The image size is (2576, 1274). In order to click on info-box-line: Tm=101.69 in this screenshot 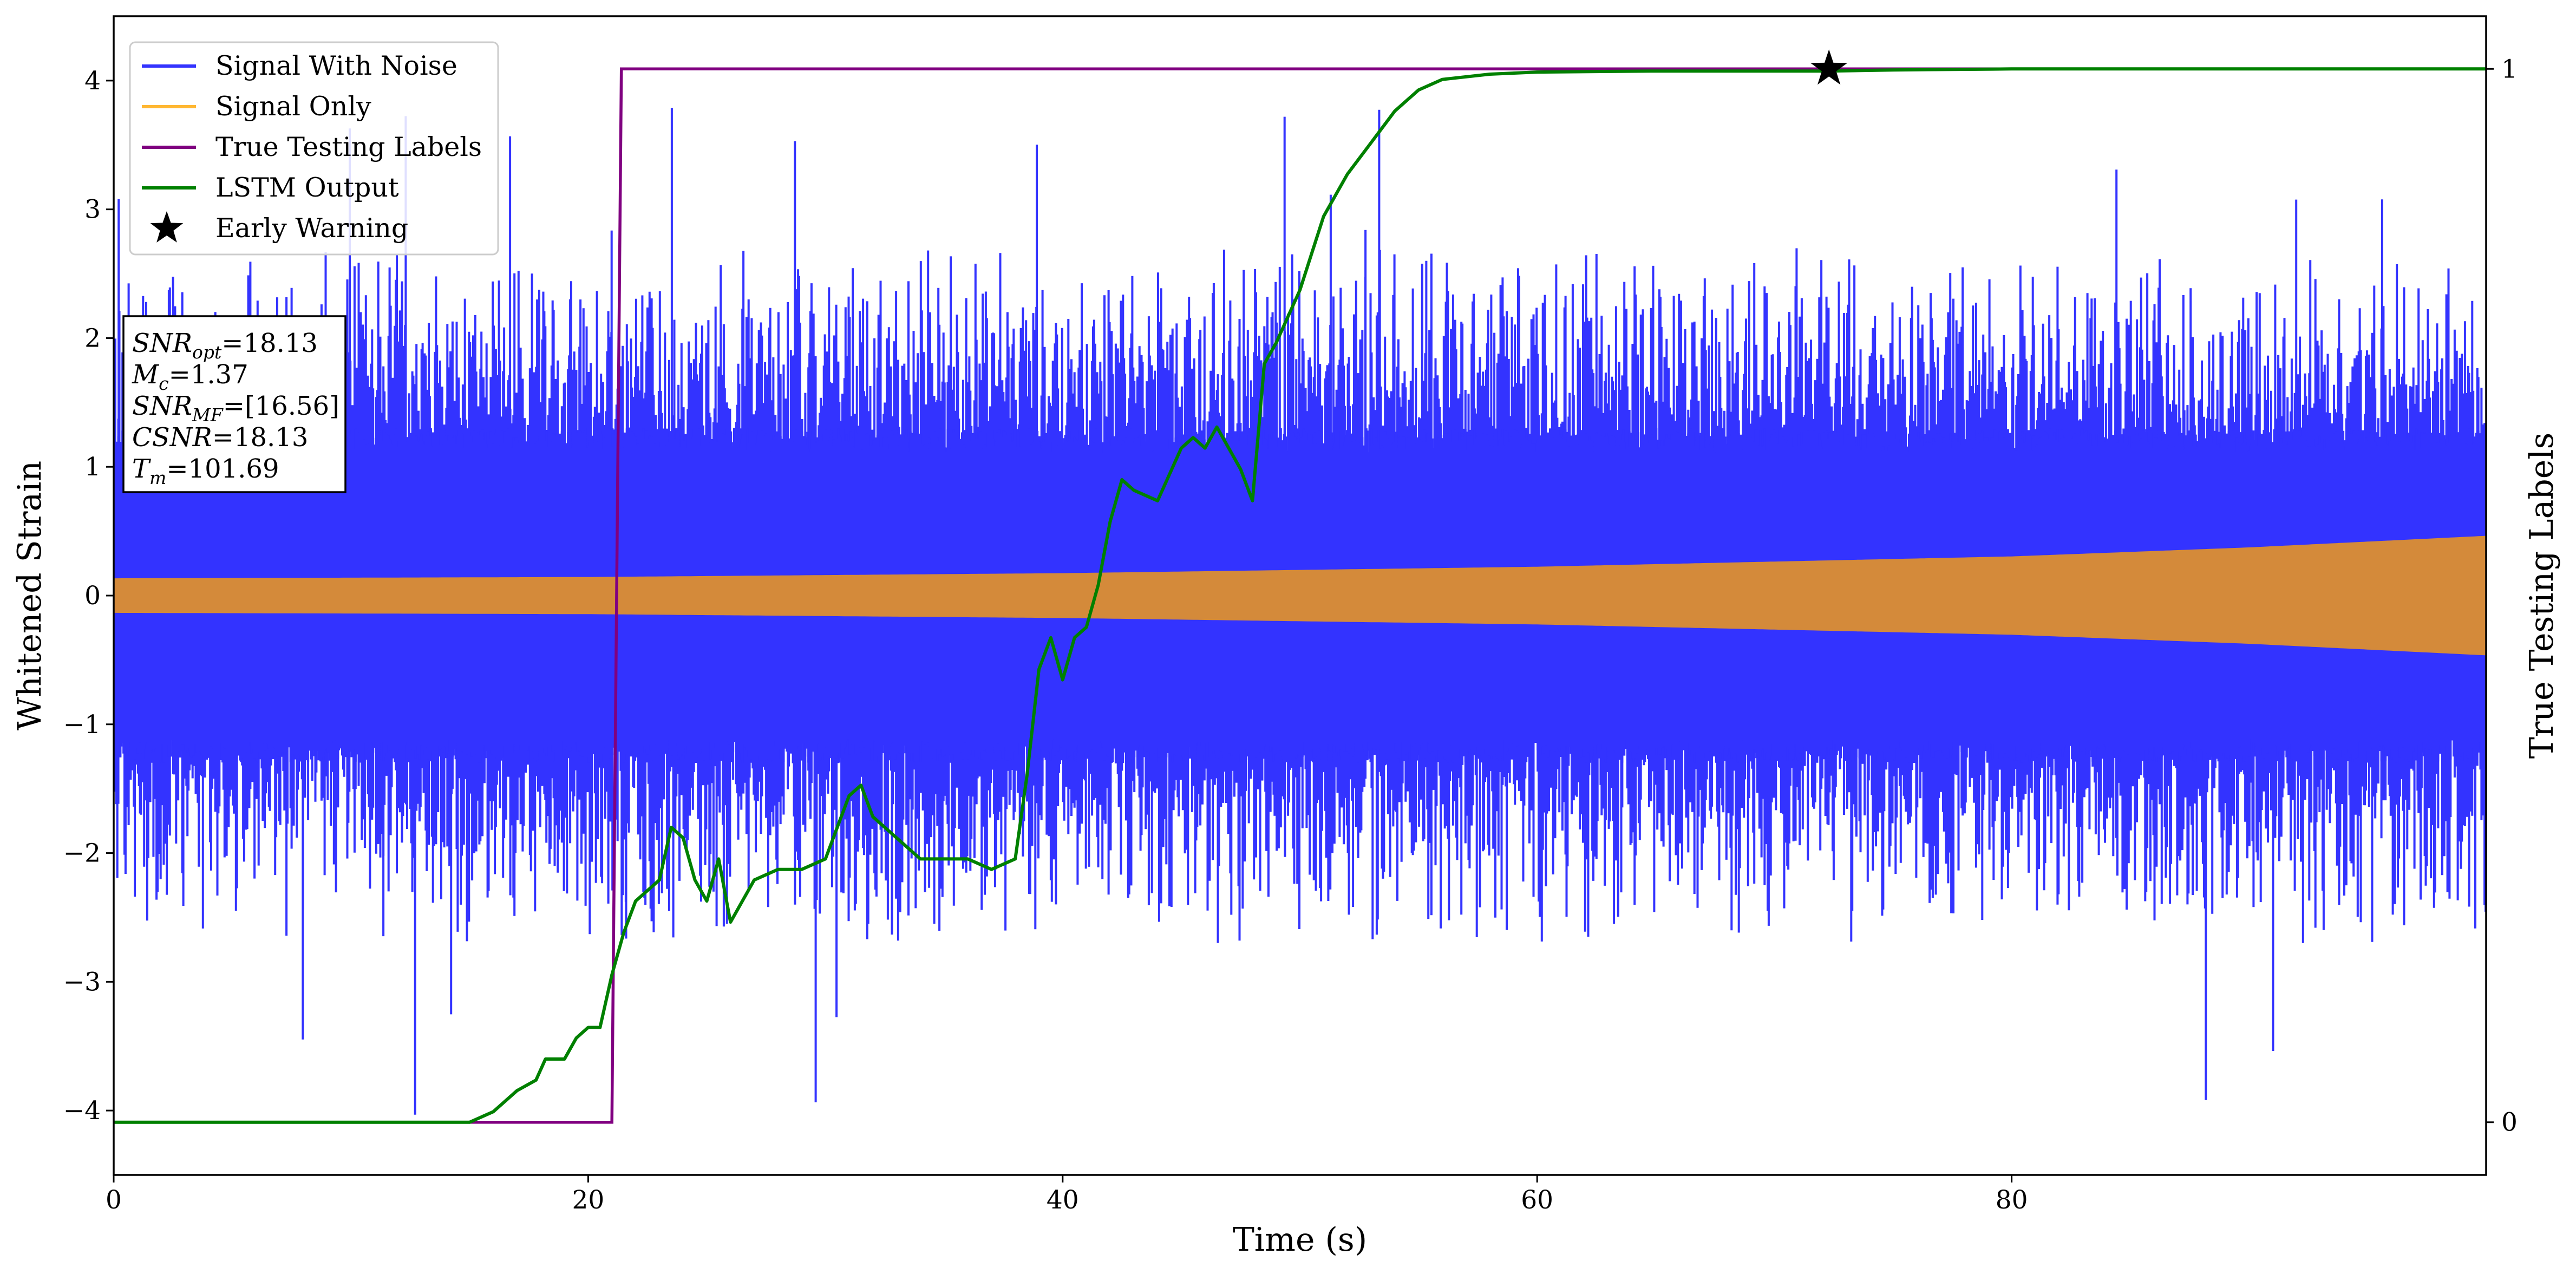, I will do `click(206, 471)`.